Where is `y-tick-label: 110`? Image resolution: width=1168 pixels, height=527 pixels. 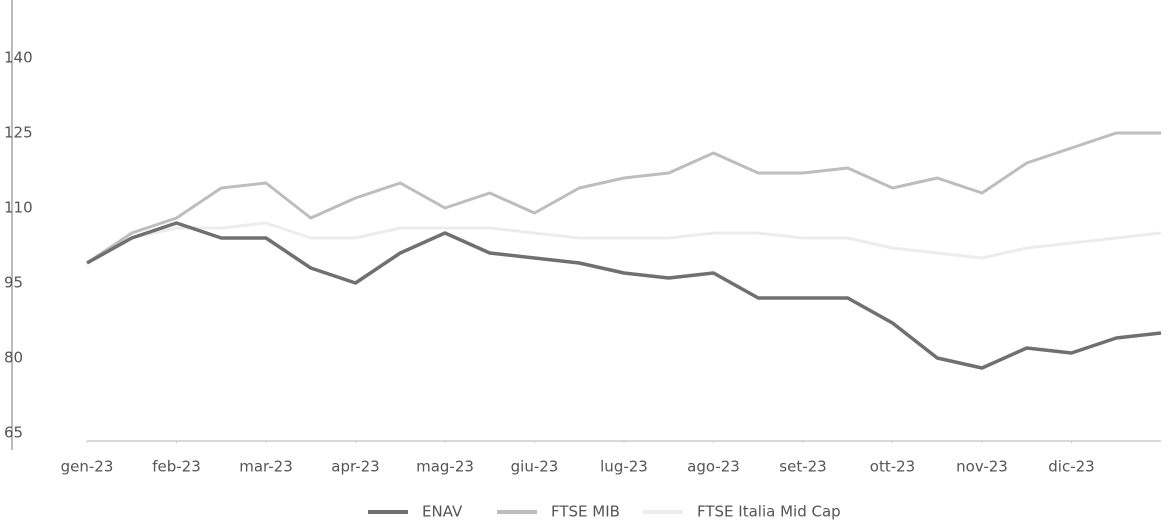 y-tick-label: 110 is located at coordinates (18, 208).